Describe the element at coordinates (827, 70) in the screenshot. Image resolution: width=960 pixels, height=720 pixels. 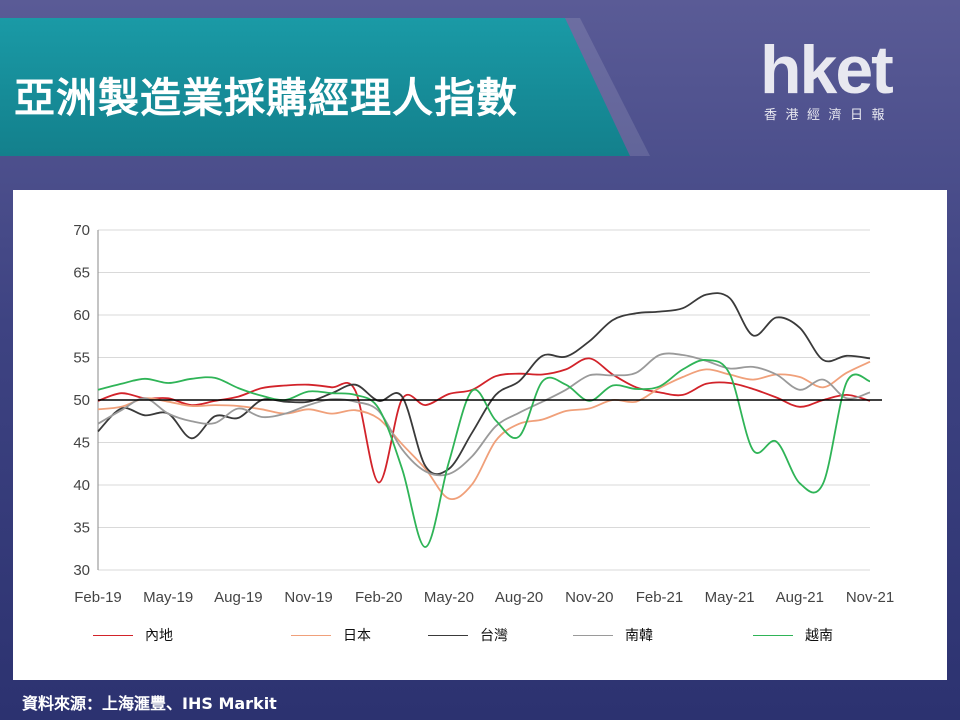
I see `logo-wordmark: hket` at that location.